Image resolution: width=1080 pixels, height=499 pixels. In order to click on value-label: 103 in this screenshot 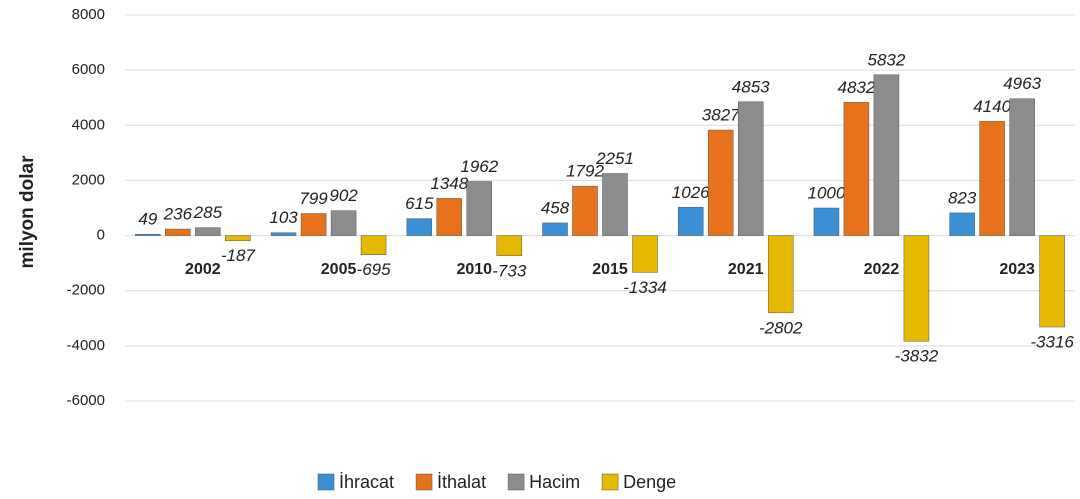, I will do `click(283, 217)`.